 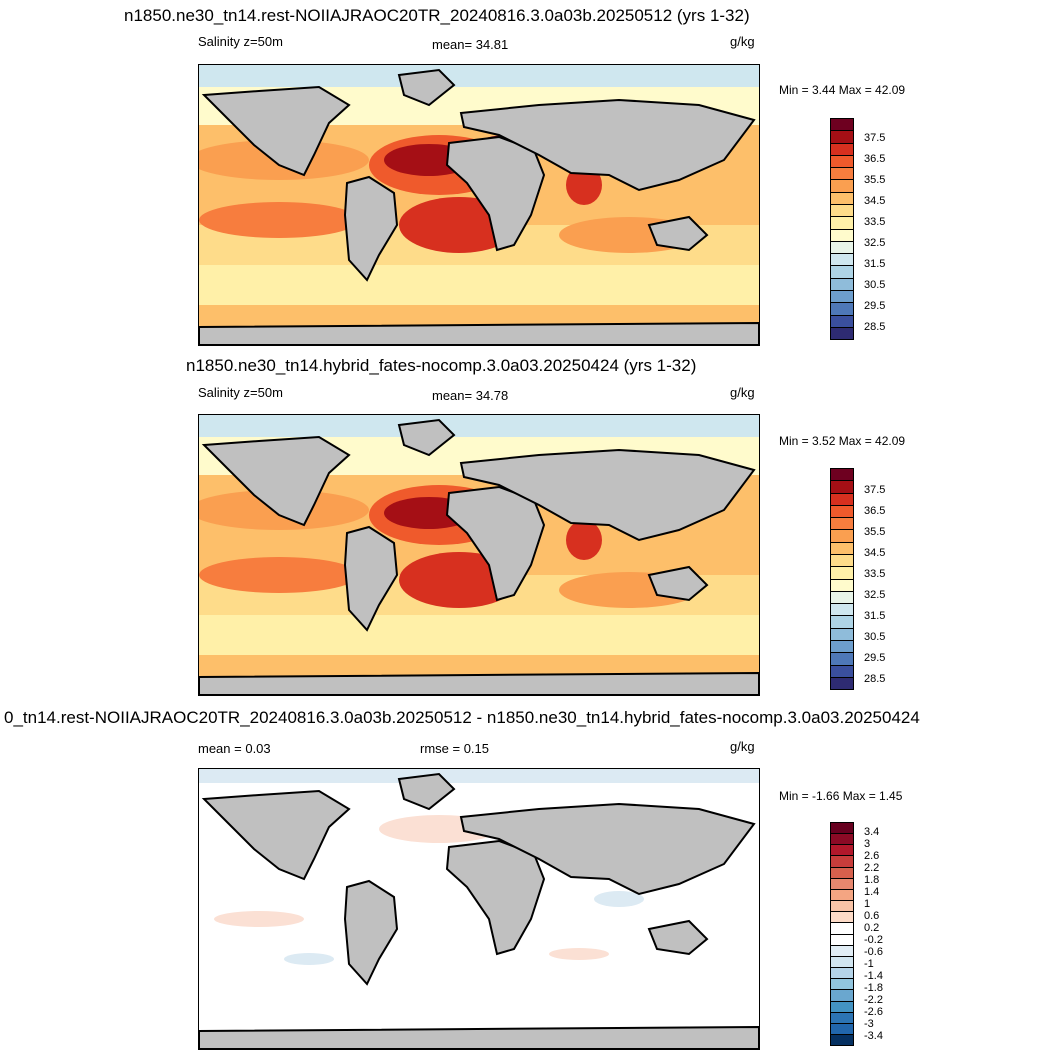 What do you see at coordinates (240, 392) in the screenshot?
I see `panel2-variable-label: Salinity z=50m` at bounding box center [240, 392].